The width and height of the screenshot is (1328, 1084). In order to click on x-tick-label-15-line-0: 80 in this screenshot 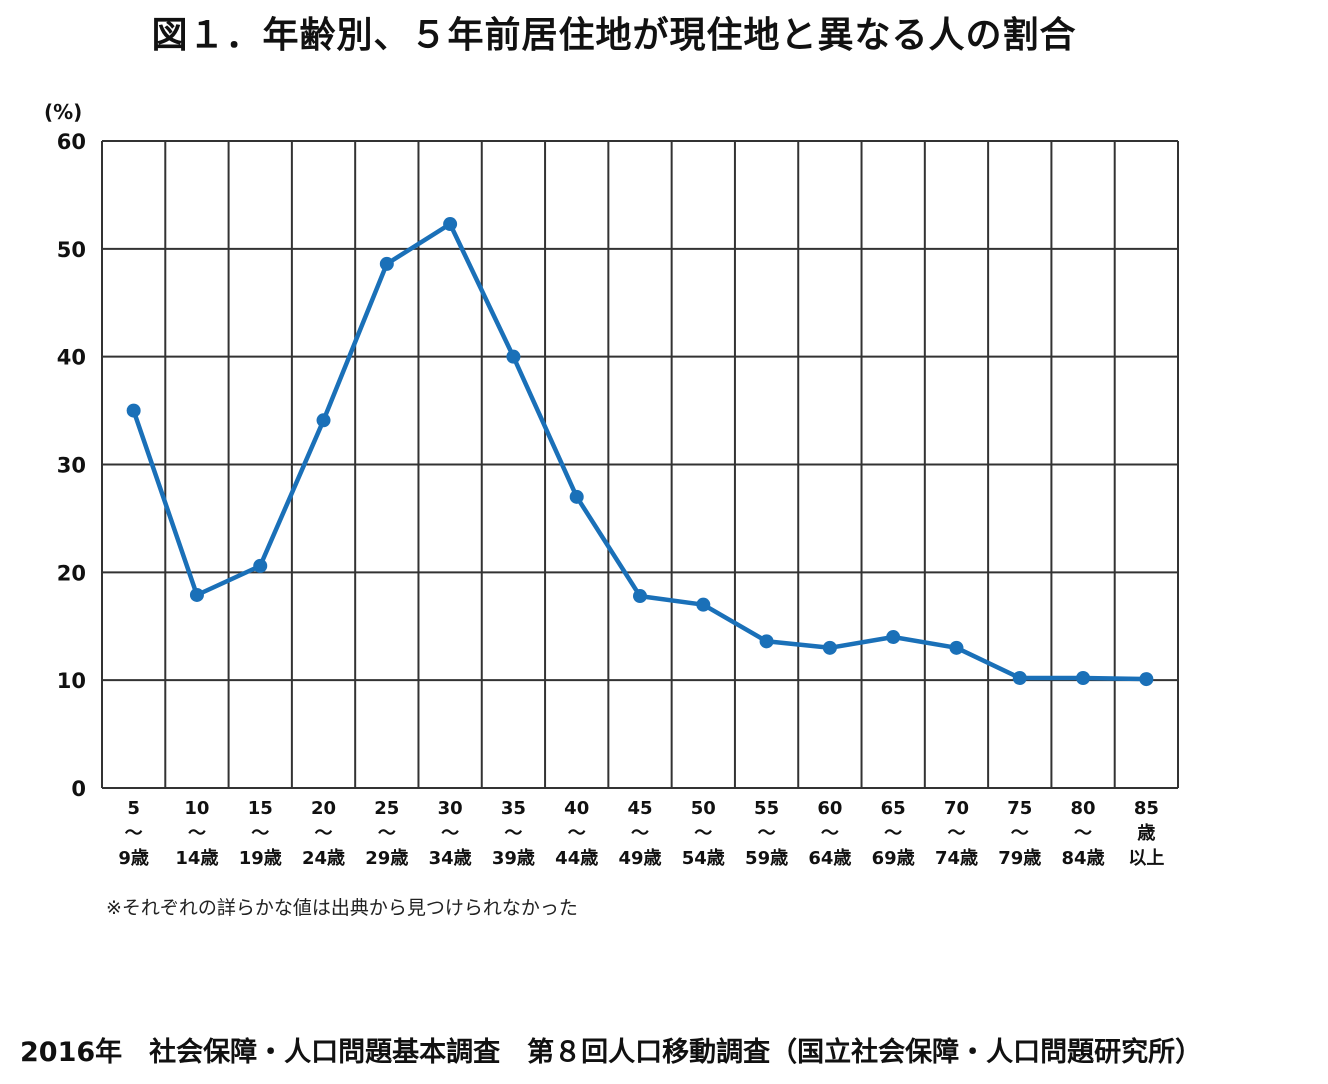, I will do `click(1083, 808)`.